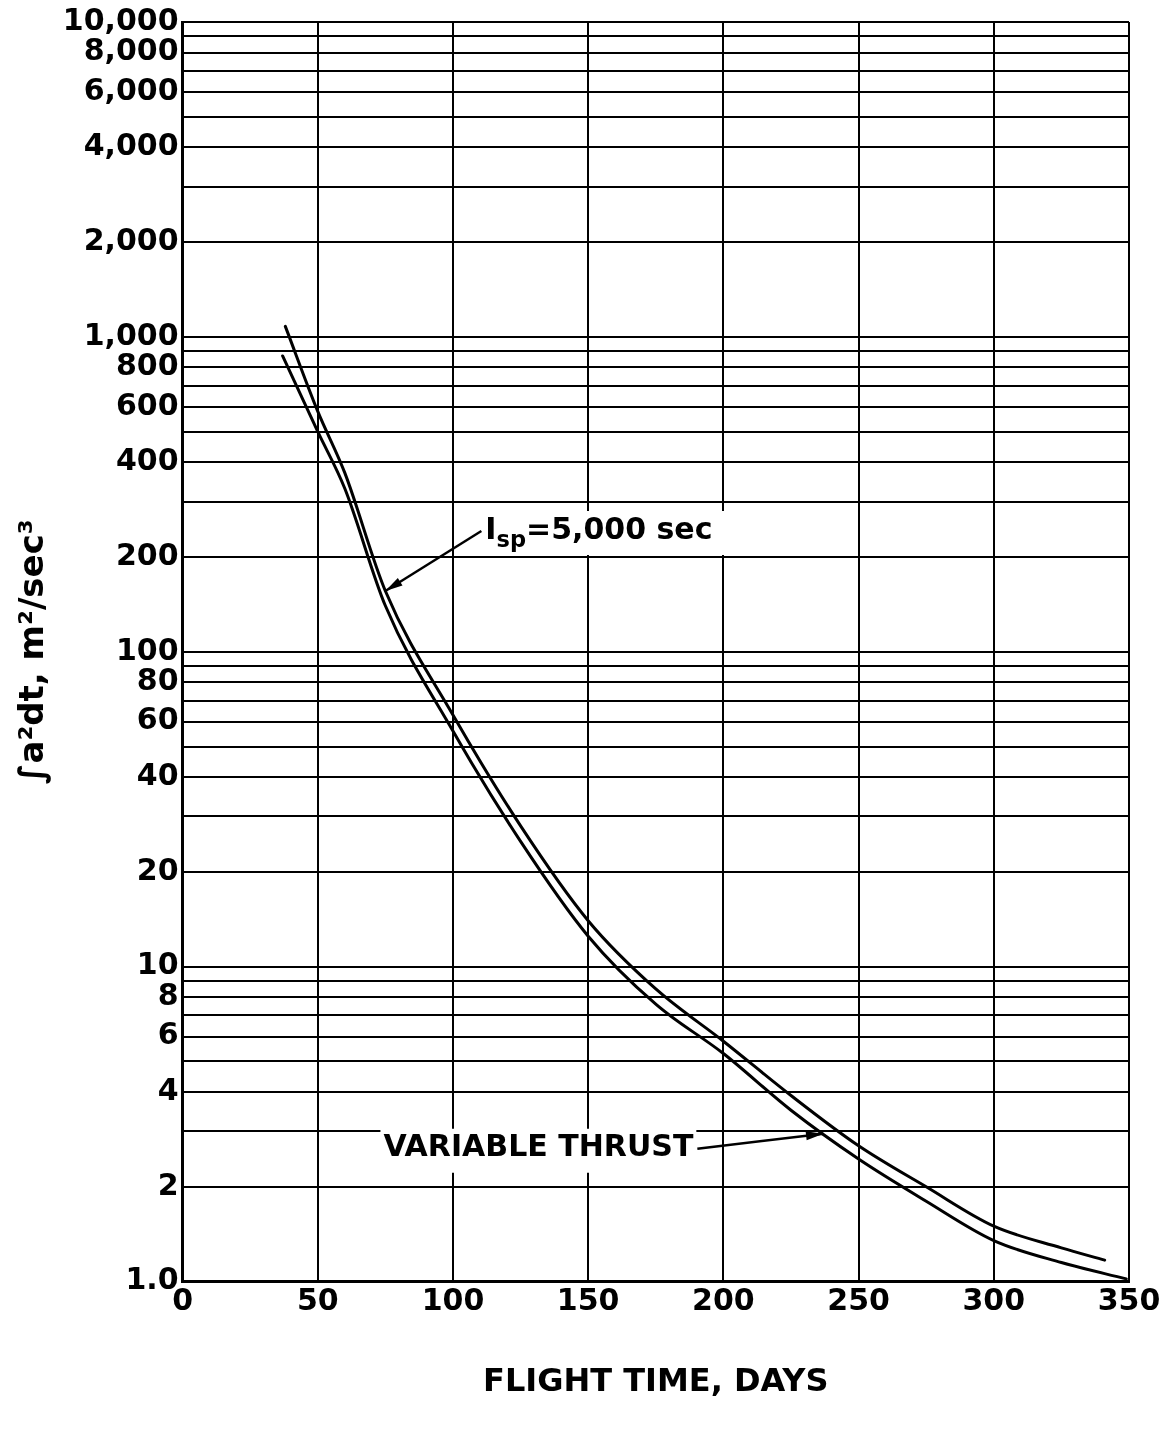  What do you see at coordinates (168, 1089) in the screenshot?
I see `y-tick-label: 4` at bounding box center [168, 1089].